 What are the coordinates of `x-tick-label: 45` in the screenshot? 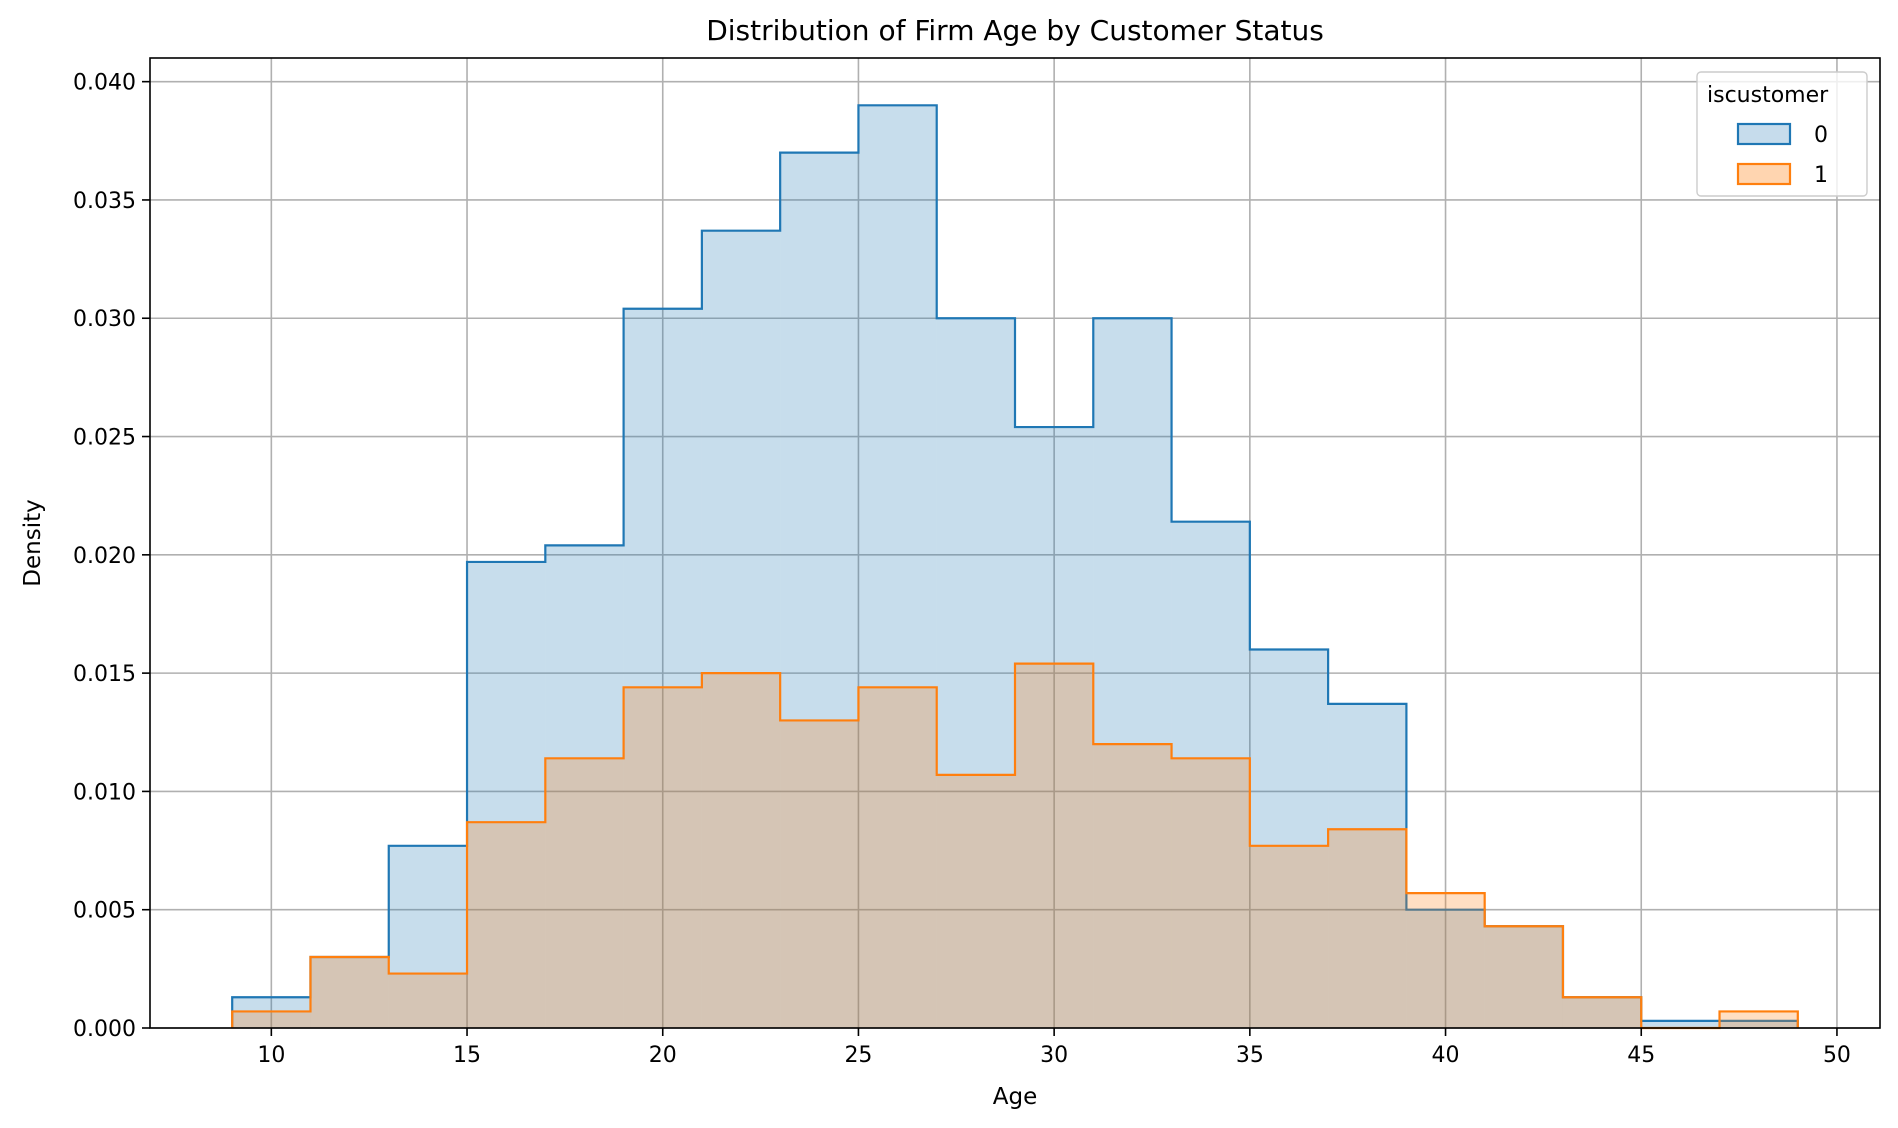 It's located at (1641, 1055).